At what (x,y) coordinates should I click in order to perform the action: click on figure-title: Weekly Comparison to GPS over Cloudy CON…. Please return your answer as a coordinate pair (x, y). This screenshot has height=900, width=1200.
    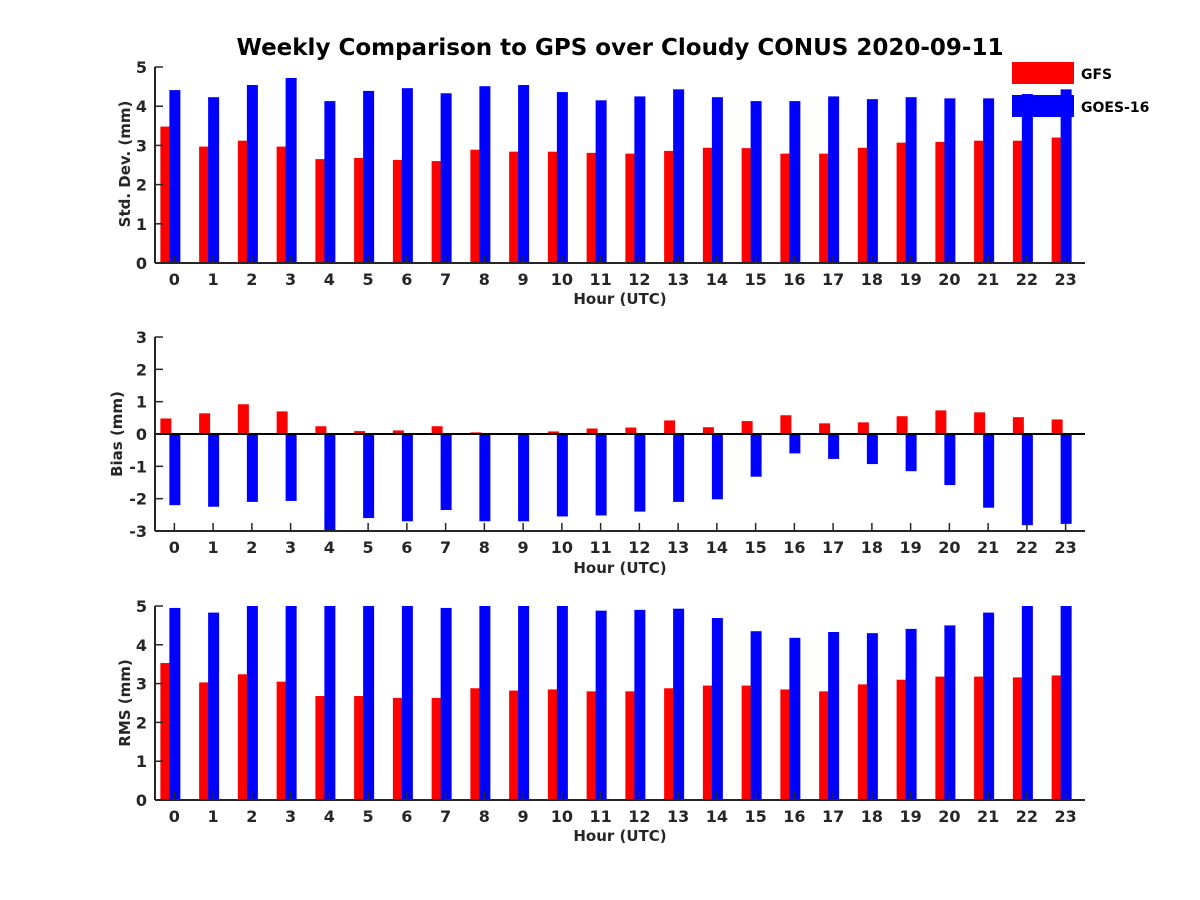
    Looking at the image, I should click on (620, 48).